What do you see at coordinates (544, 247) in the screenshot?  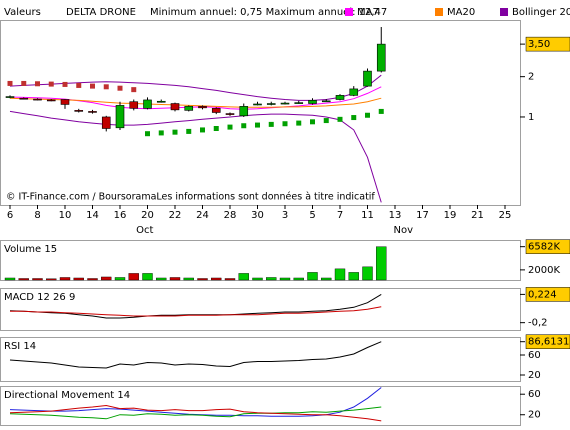 I see `y-tick-label: 6582K` at bounding box center [544, 247].